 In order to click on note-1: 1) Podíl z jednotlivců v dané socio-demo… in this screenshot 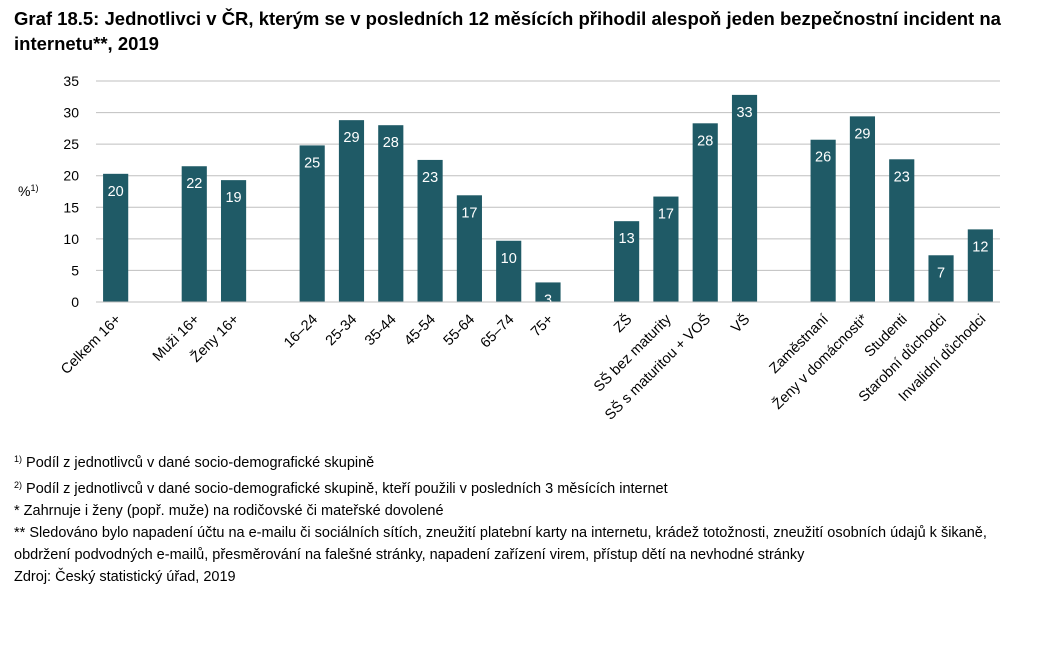, I will do `click(524, 461)`.